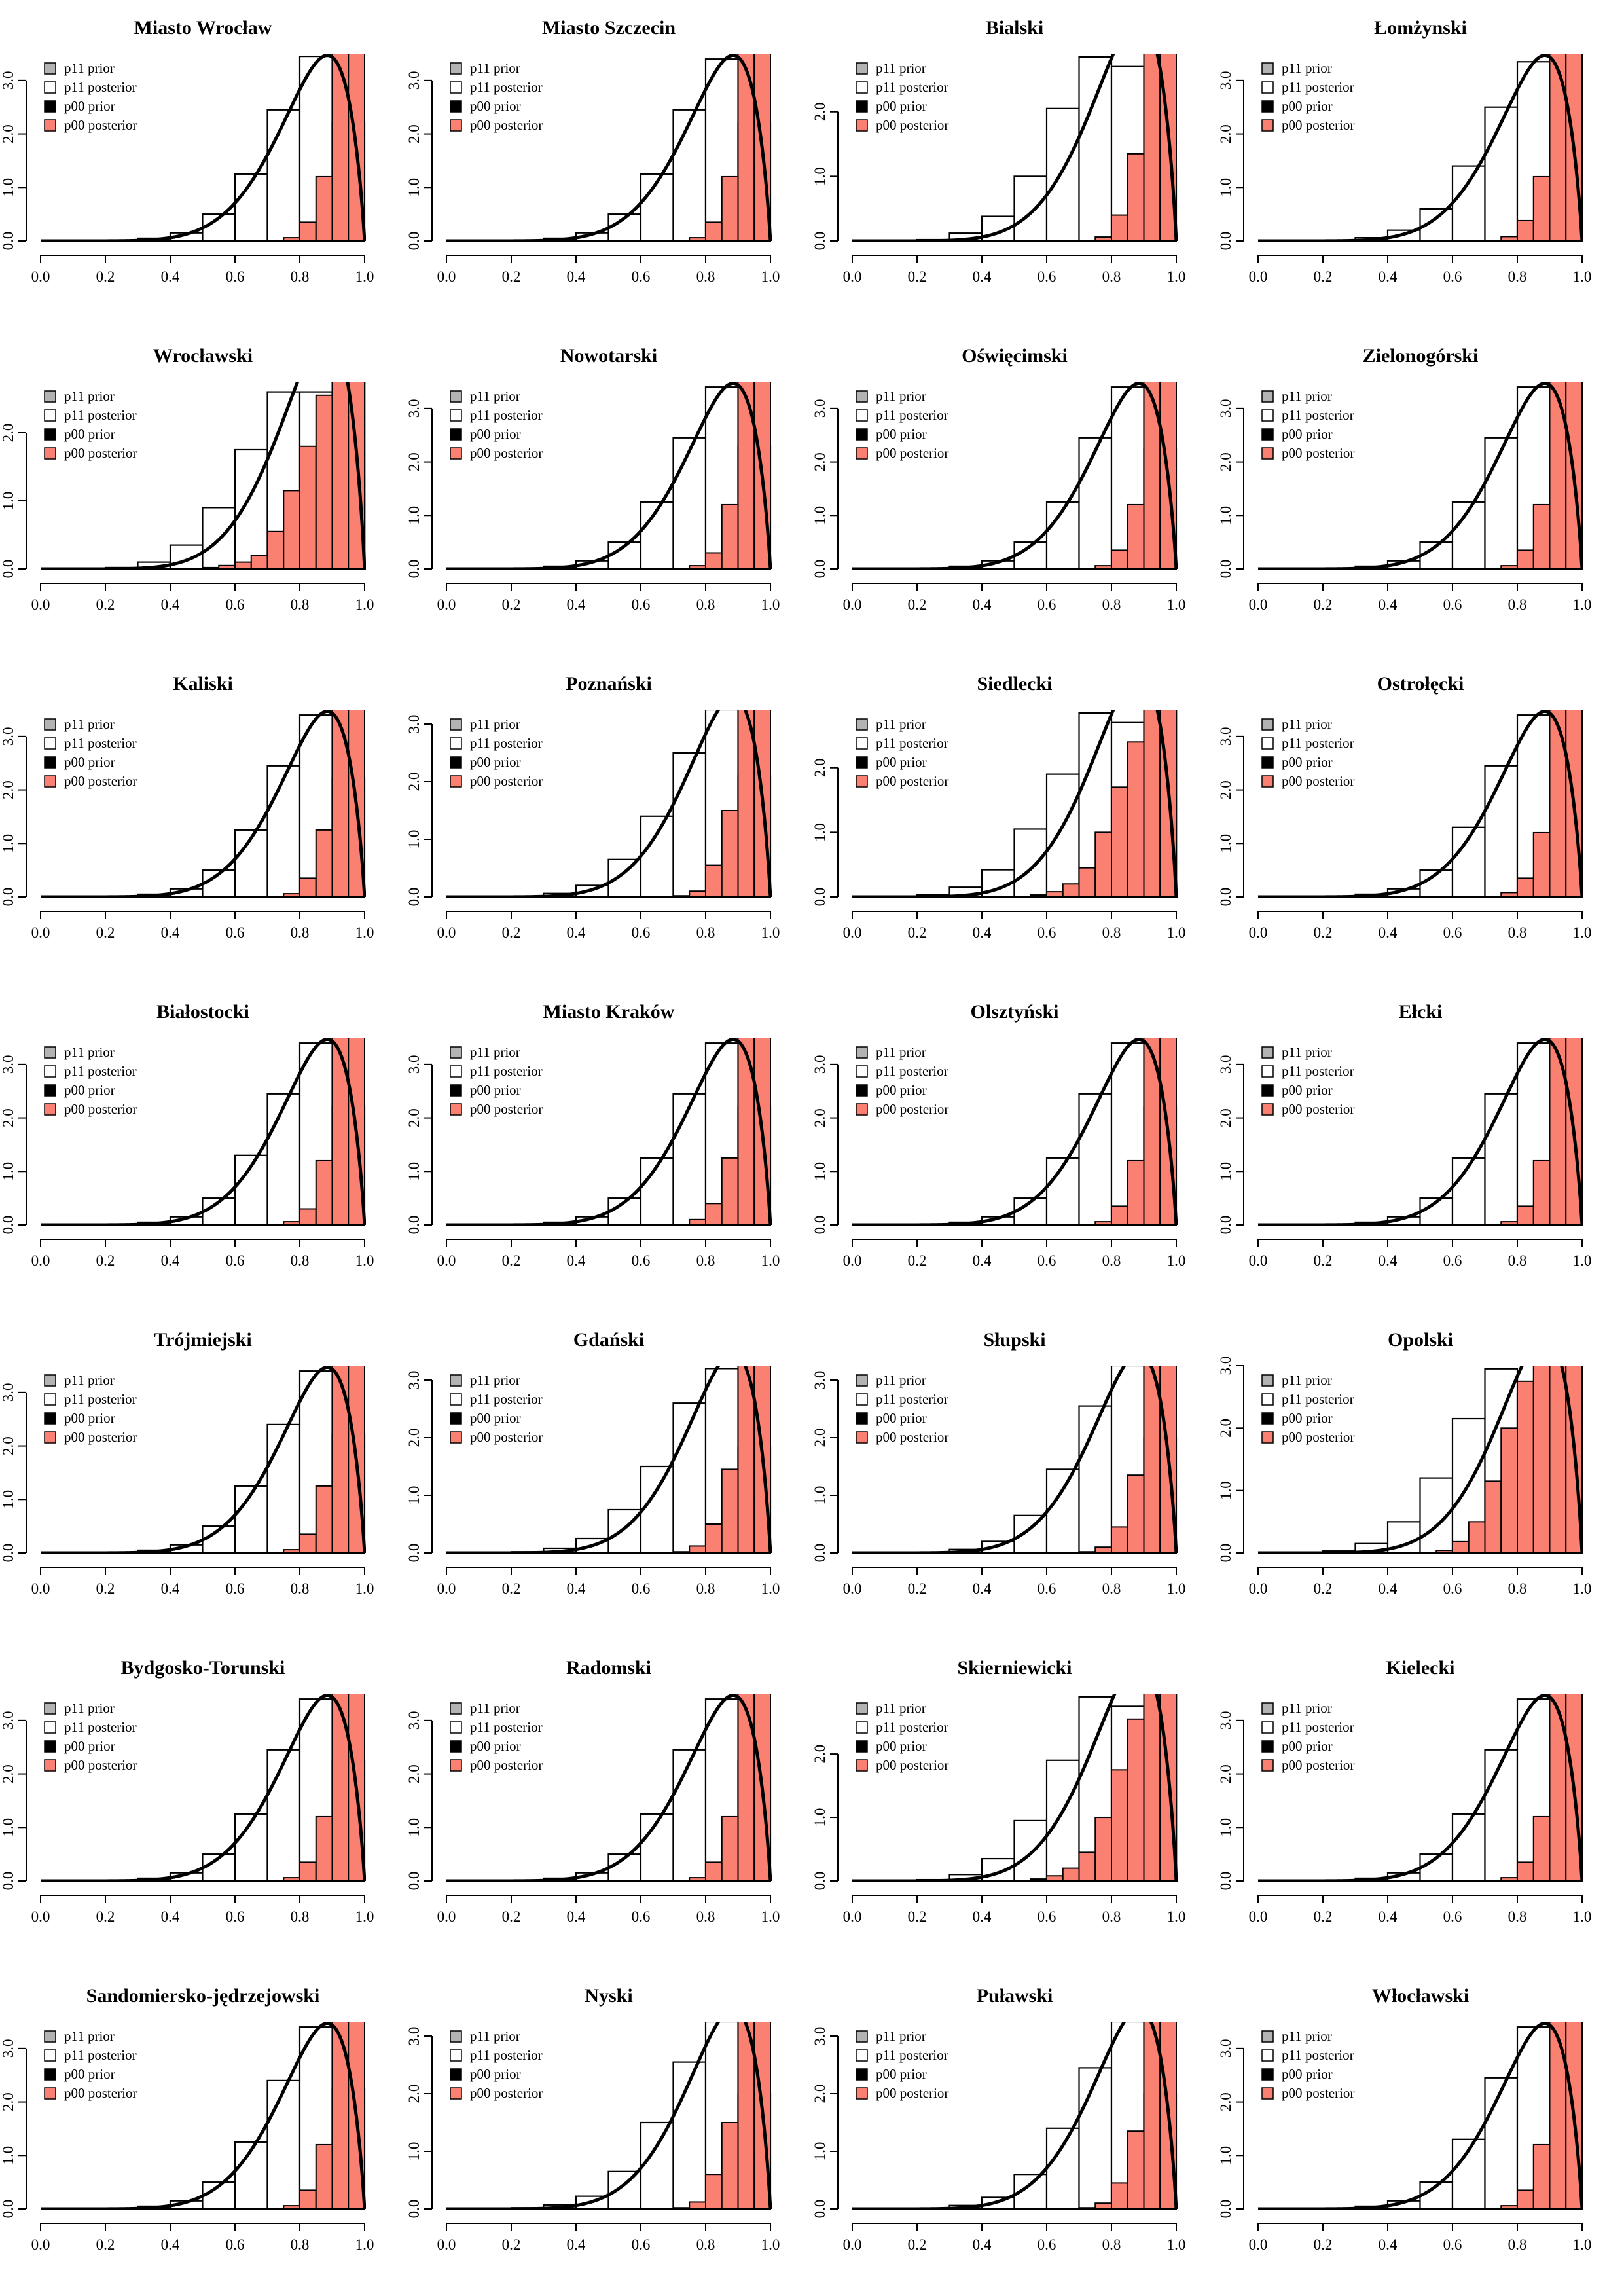 This screenshot has width=1624, height=2296. Describe the element at coordinates (203, 28) in the screenshot. I see `panel-title: Miasto Wrocław` at that location.